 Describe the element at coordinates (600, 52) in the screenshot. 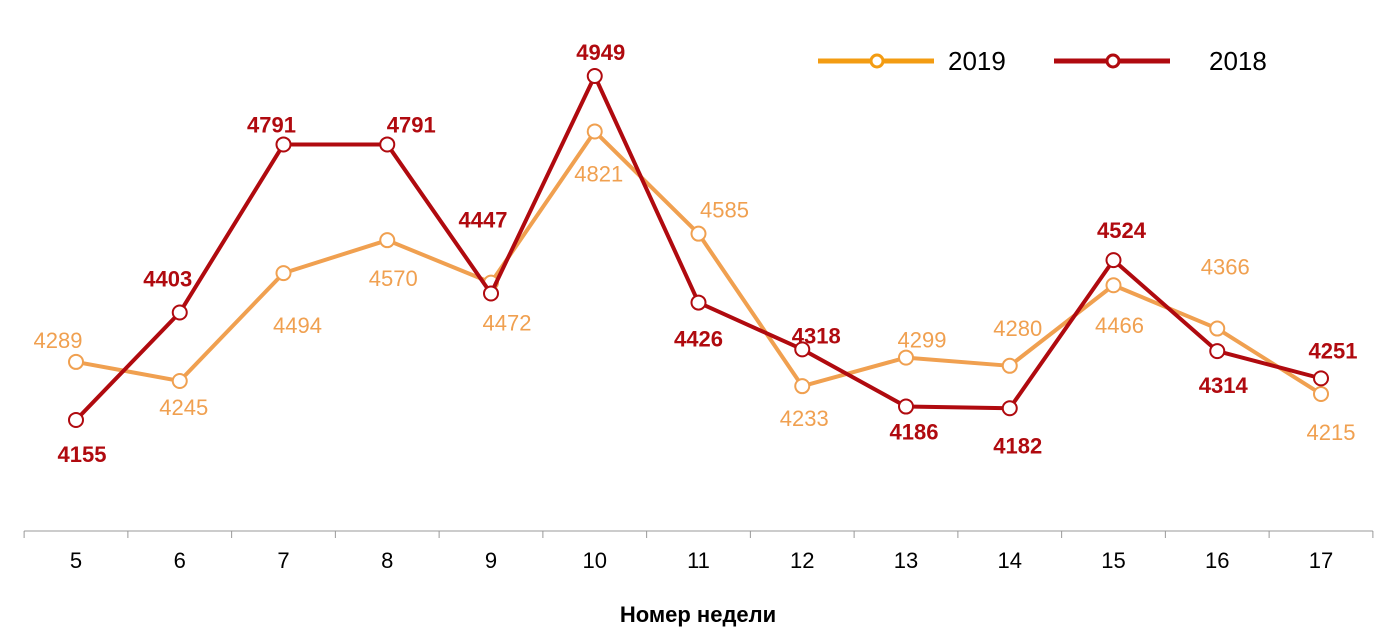

I see `data-label-2018: 4949` at that location.